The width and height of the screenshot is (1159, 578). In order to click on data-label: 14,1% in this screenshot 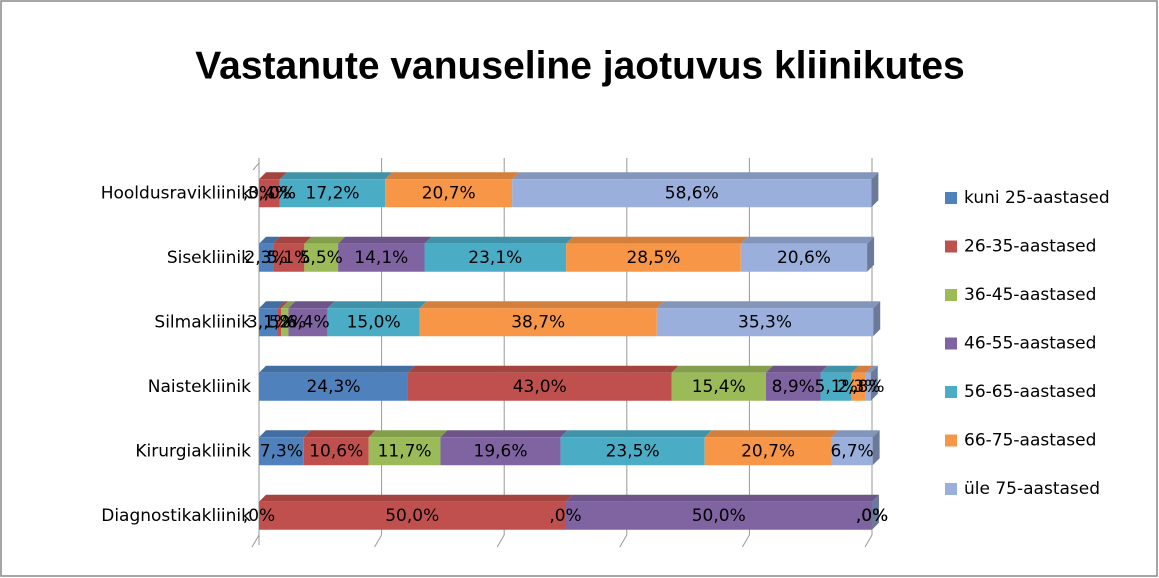, I will do `click(381, 258)`.